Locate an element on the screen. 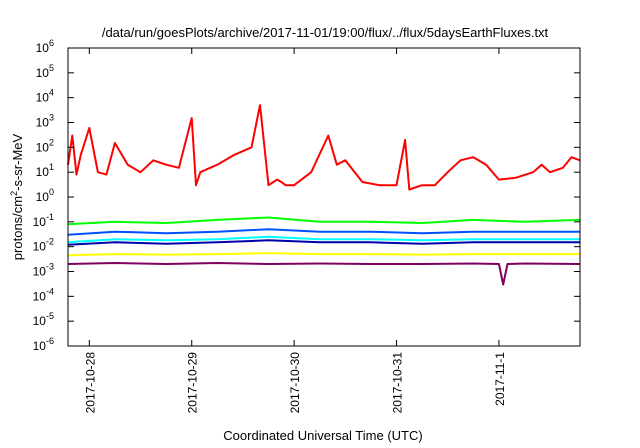 The image size is (640, 448). y-tick-label-6: 10⁰ is located at coordinates (45, 195).